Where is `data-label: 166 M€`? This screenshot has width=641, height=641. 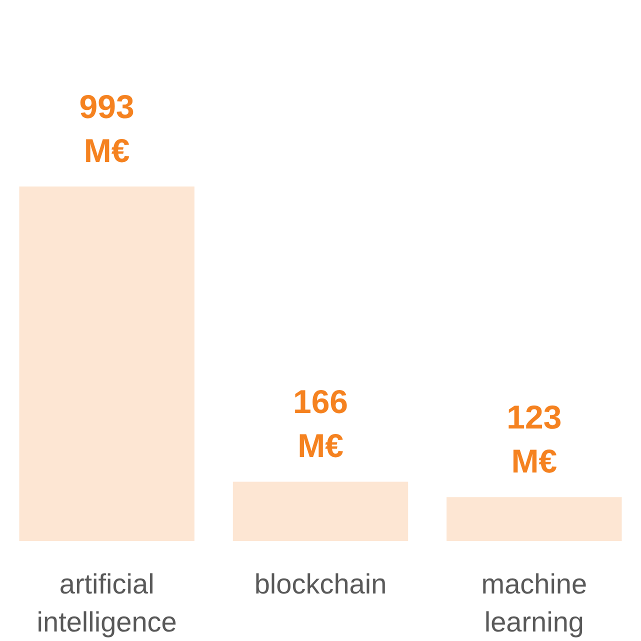 data-label: 166 M€ is located at coordinates (320, 423).